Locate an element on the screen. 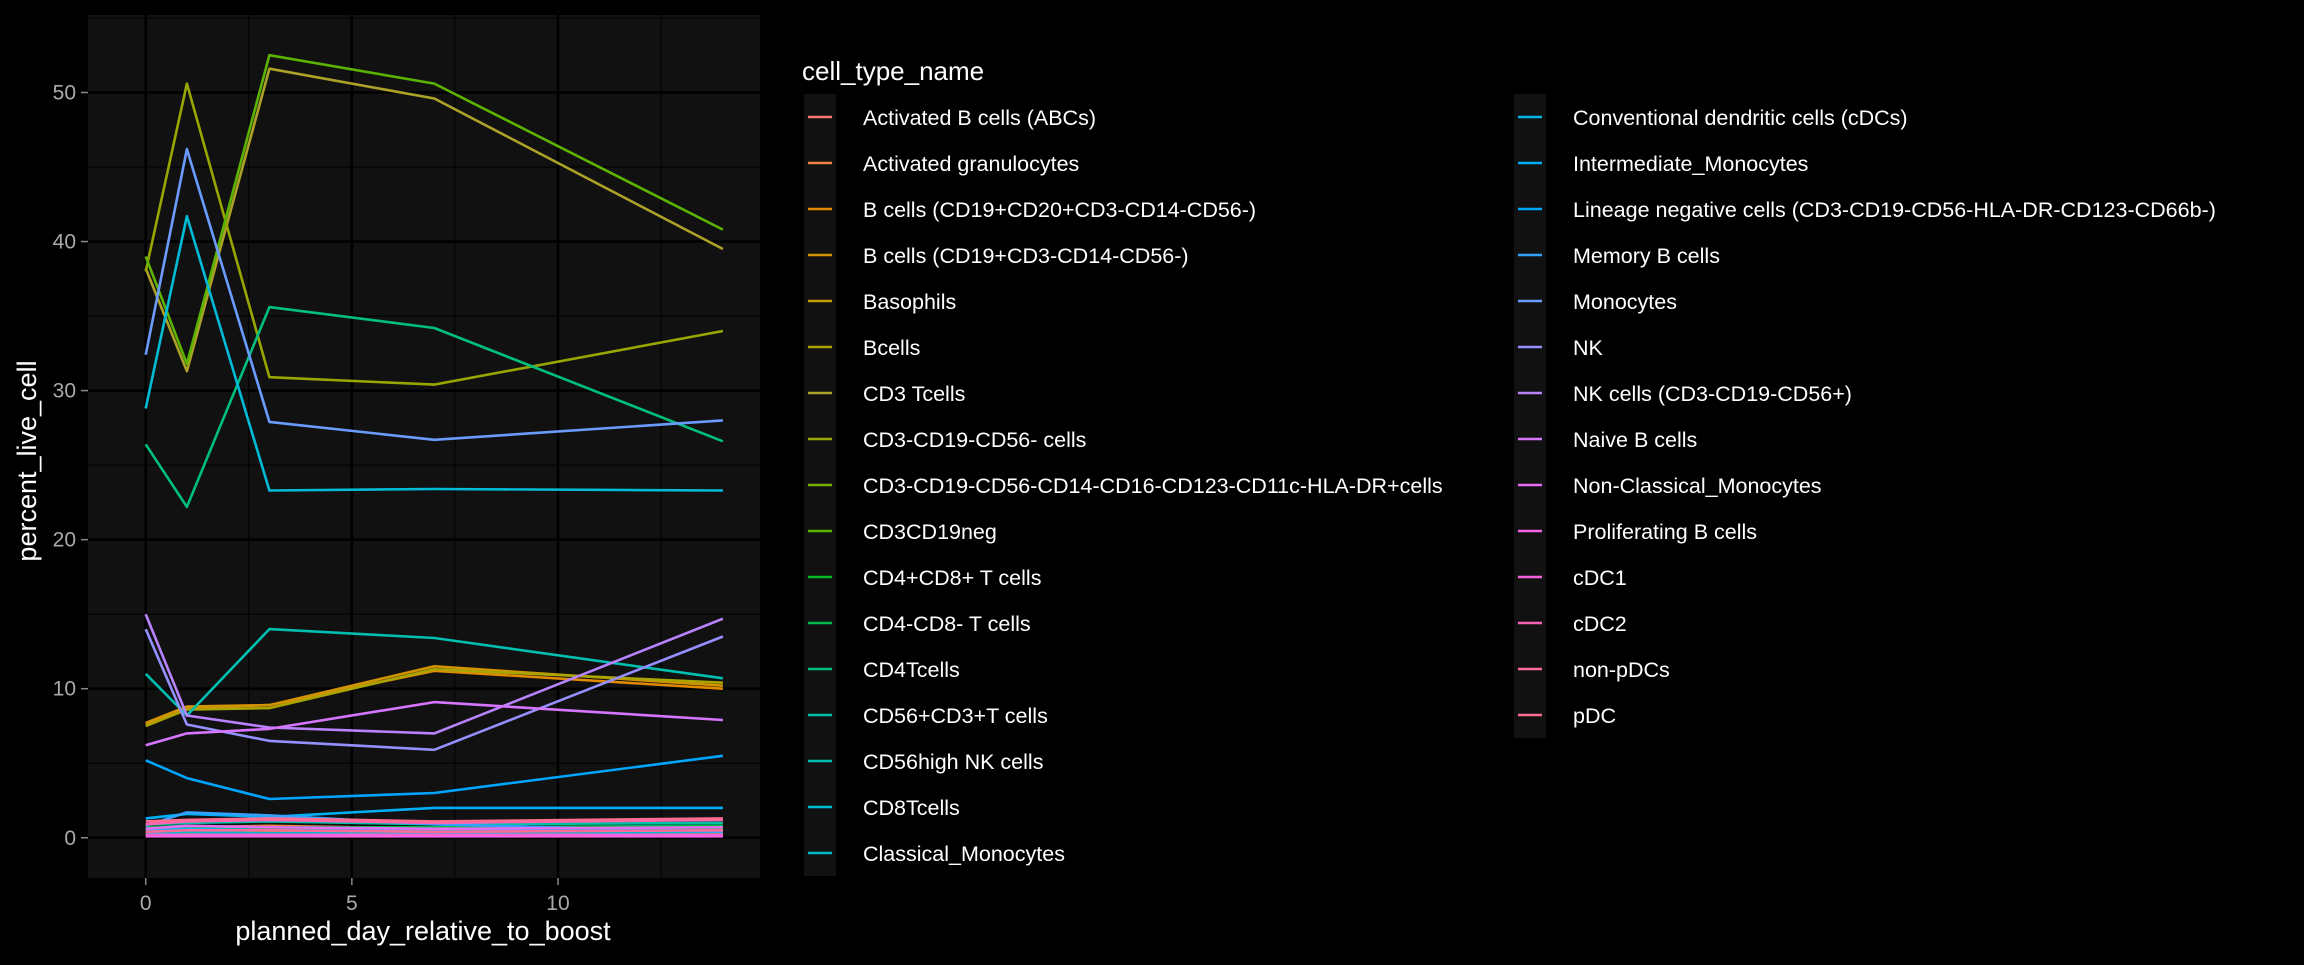  legend-label-20: Memory B cells is located at coordinates (1646, 256).